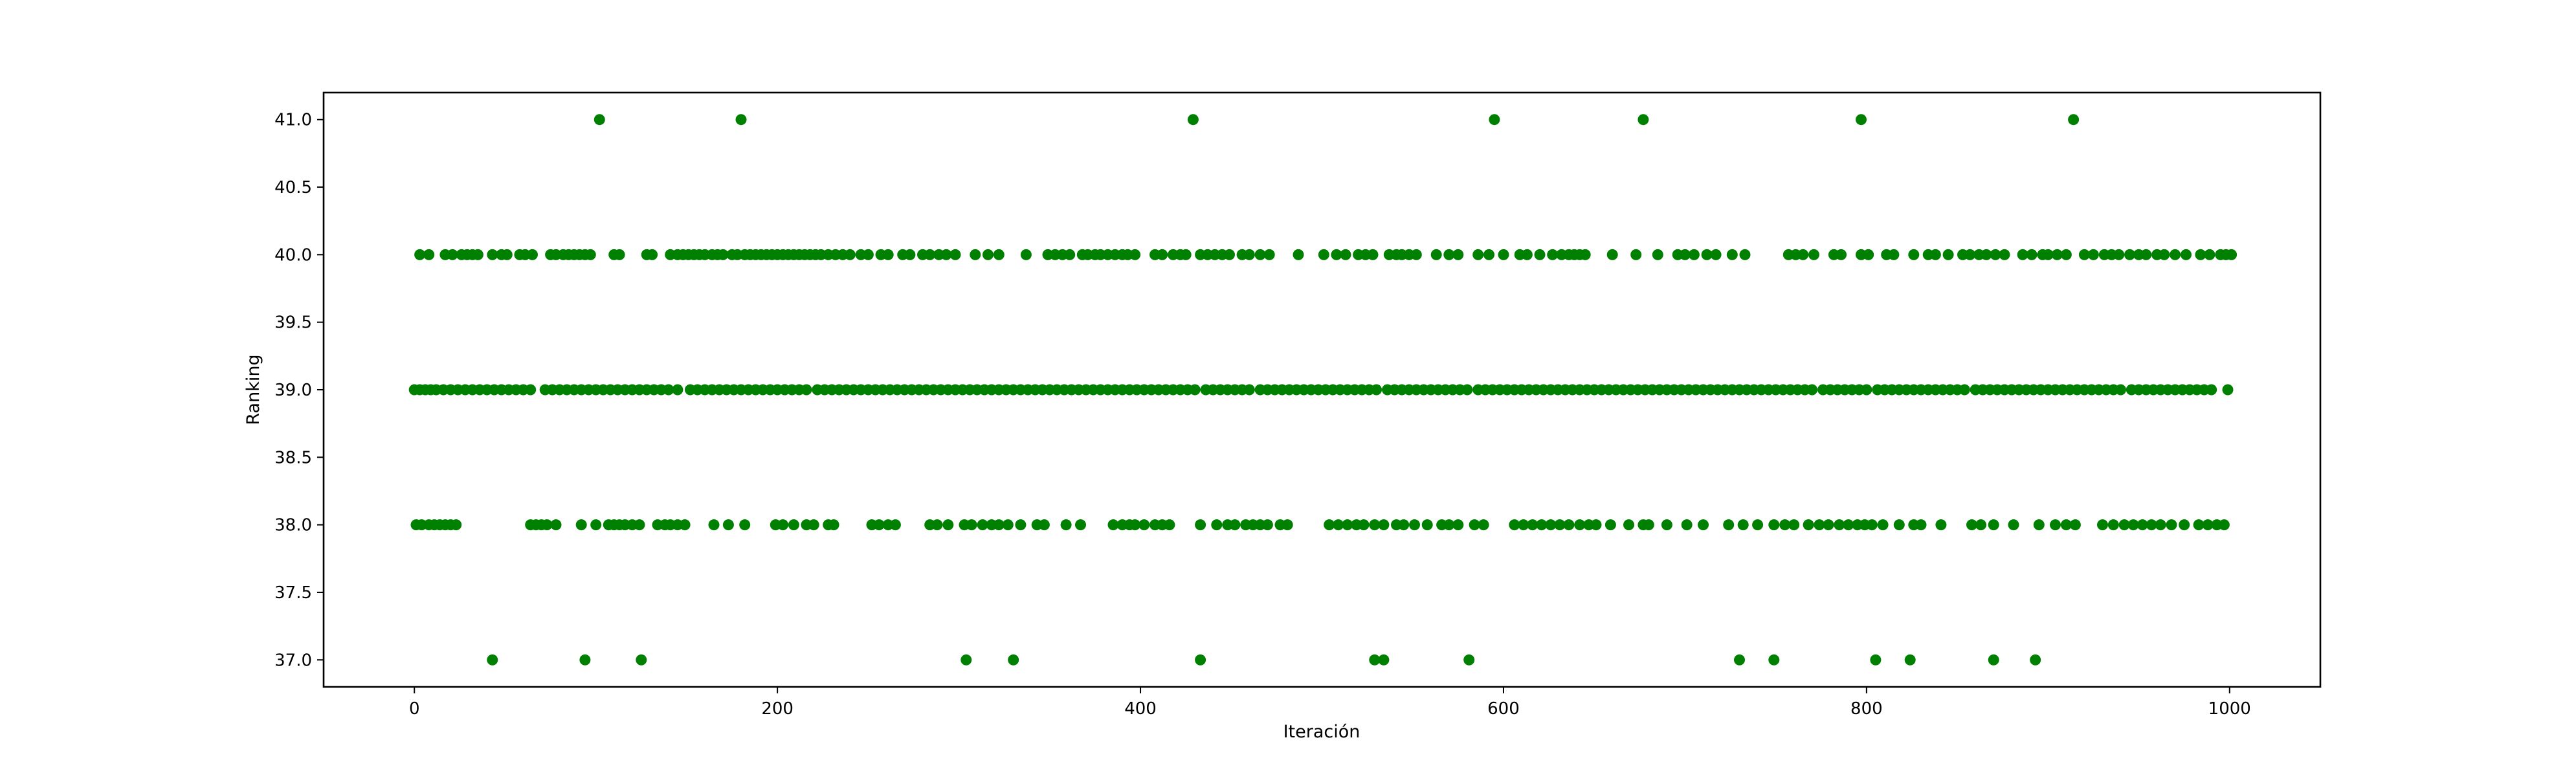 The image size is (2576, 773). Describe the element at coordinates (293, 255) in the screenshot. I see `y-tick-label: 40.0` at that location.